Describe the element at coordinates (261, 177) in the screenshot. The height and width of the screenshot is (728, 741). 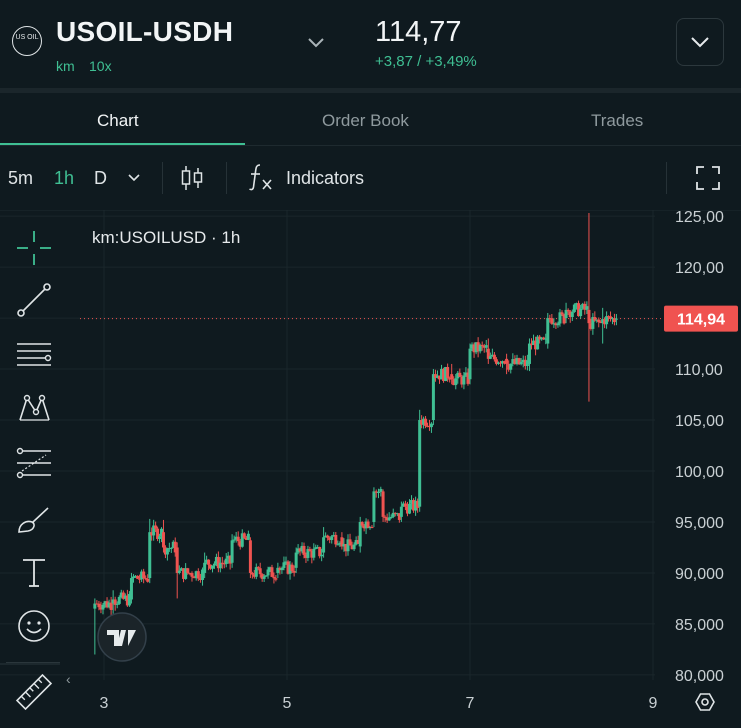
I see `function-fx-icon` at that location.